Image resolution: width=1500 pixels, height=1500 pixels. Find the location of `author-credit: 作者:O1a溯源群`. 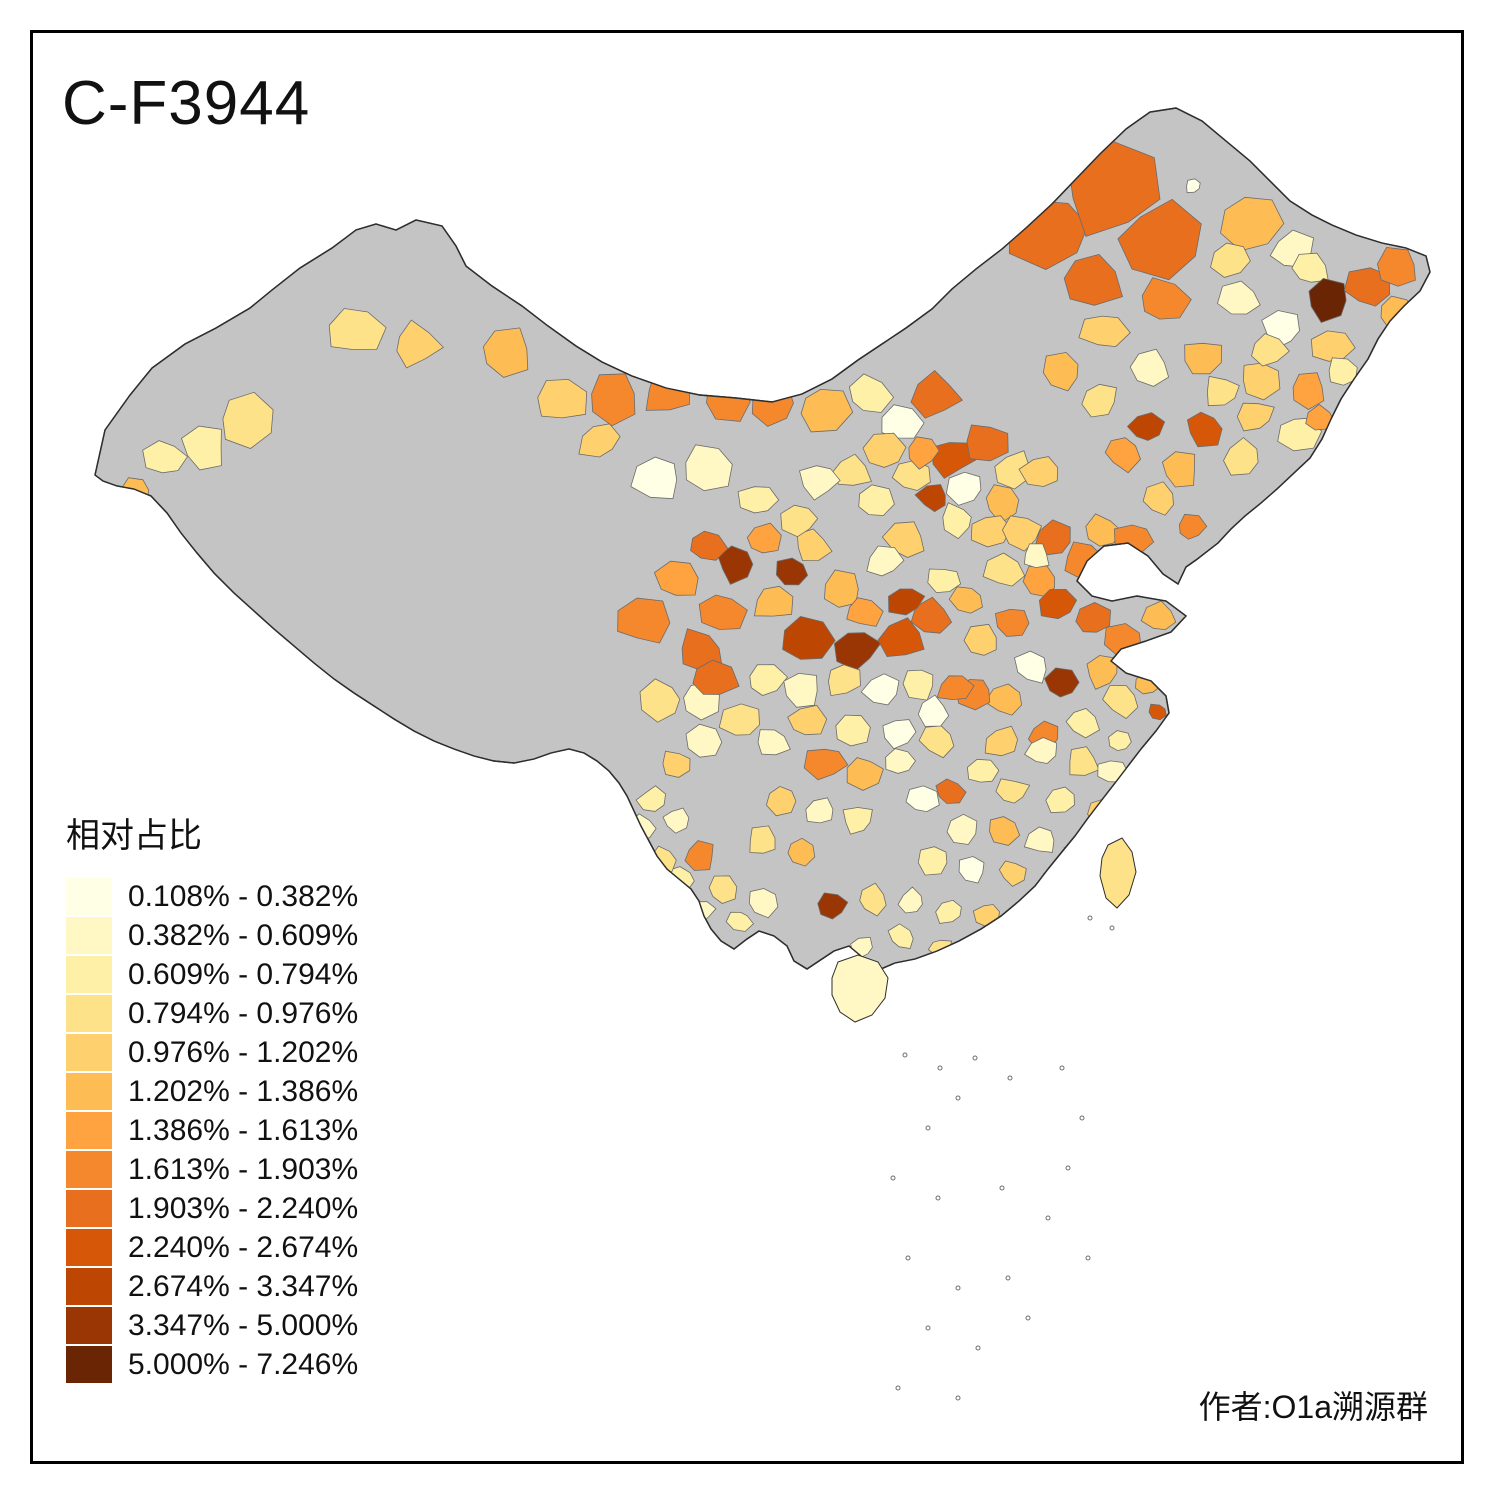

author-credit: 作者:O1a溯源群 is located at coordinates (1313, 1407).